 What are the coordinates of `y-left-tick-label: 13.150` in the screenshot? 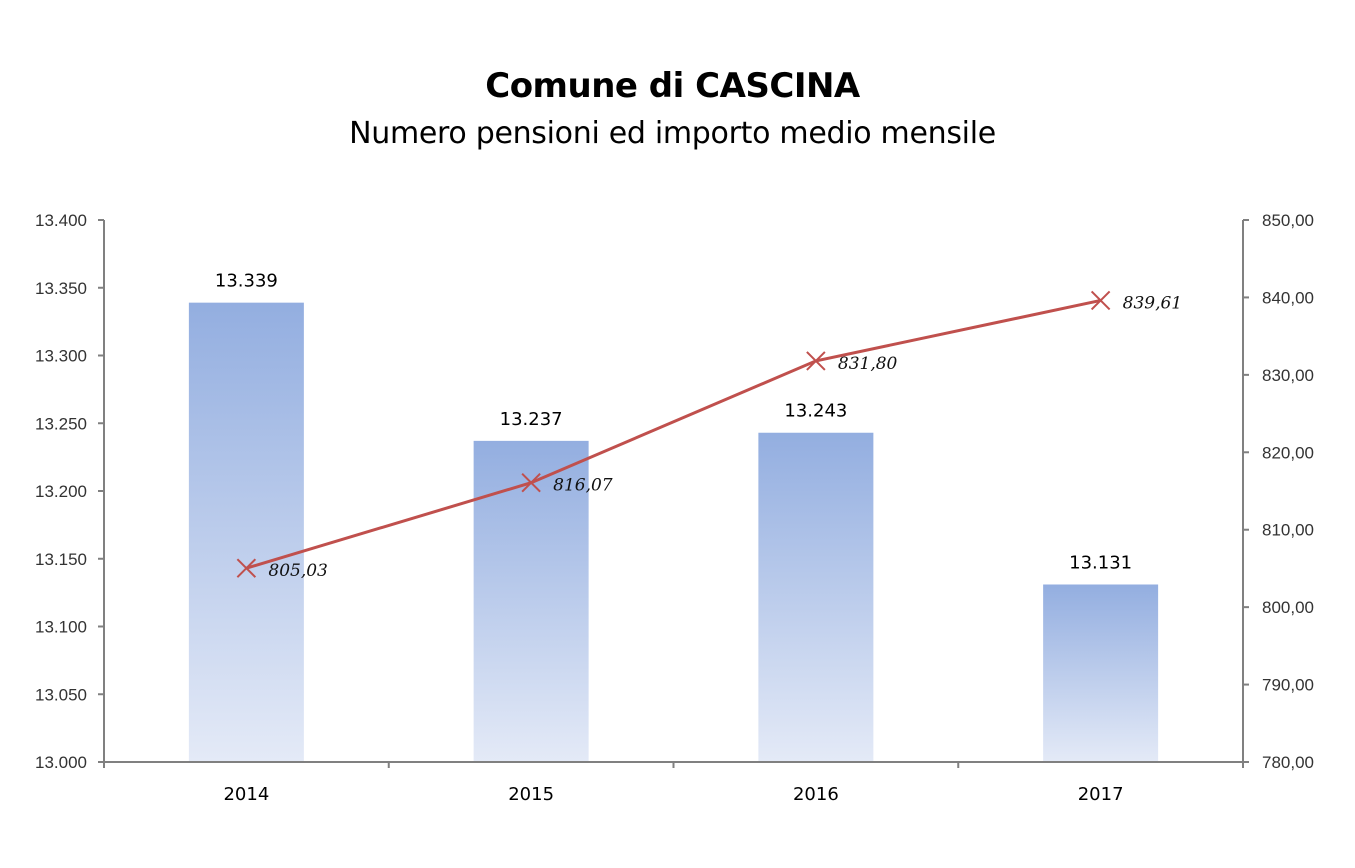 It's located at (61, 559).